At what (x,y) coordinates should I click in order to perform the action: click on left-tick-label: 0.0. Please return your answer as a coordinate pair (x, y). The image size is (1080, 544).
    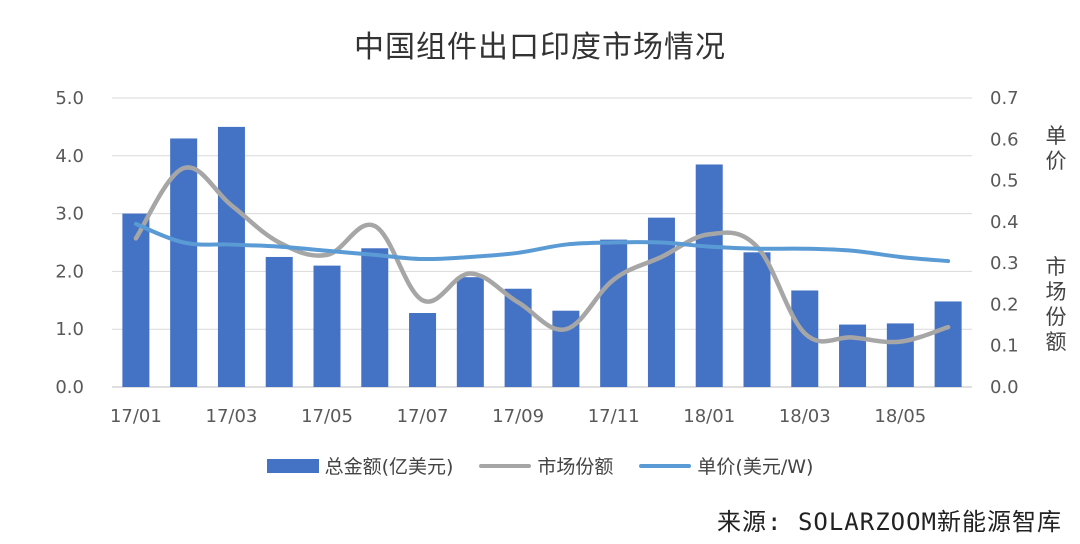
    Looking at the image, I should click on (69, 387).